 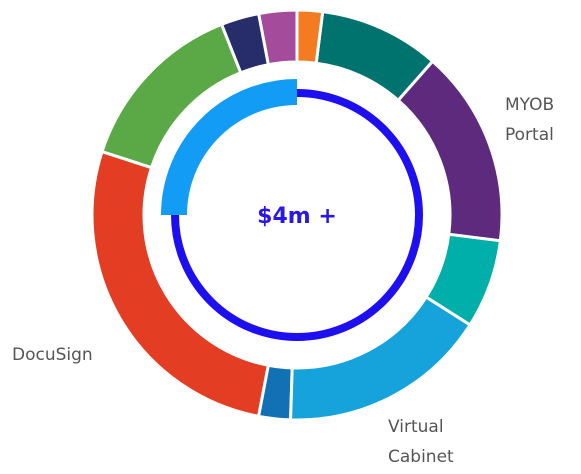 What do you see at coordinates (297, 216) in the screenshot?
I see `center-label: $4m +` at bounding box center [297, 216].